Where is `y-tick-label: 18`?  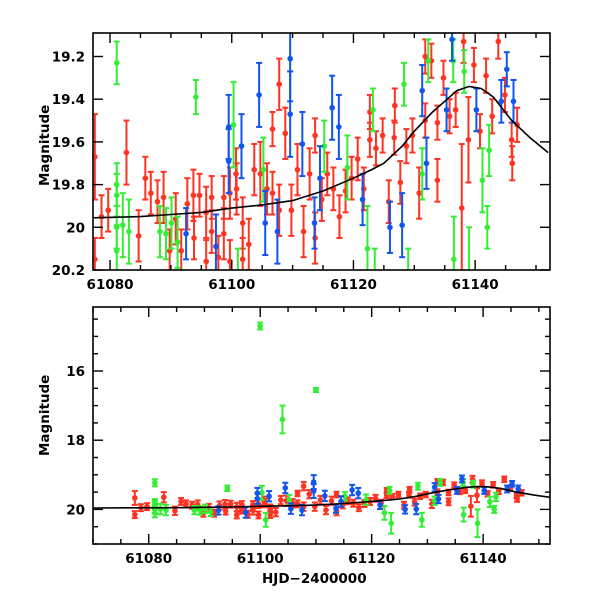 y-tick-label: 18 is located at coordinates (75, 441).